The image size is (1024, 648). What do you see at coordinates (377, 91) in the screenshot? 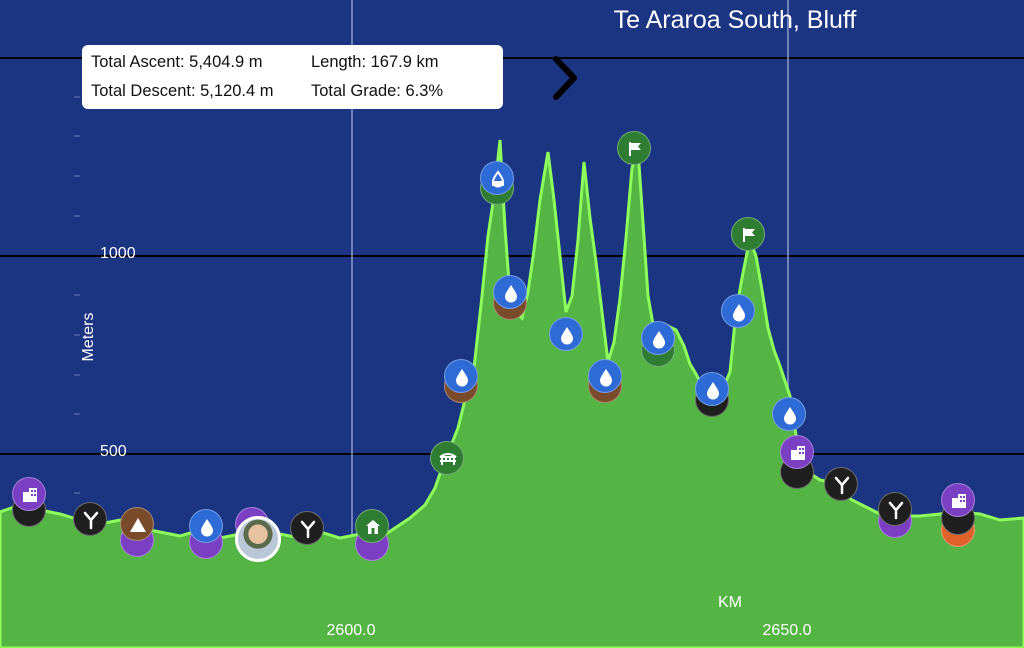
I see `total-grade: Total Grade: 6.3%` at bounding box center [377, 91].